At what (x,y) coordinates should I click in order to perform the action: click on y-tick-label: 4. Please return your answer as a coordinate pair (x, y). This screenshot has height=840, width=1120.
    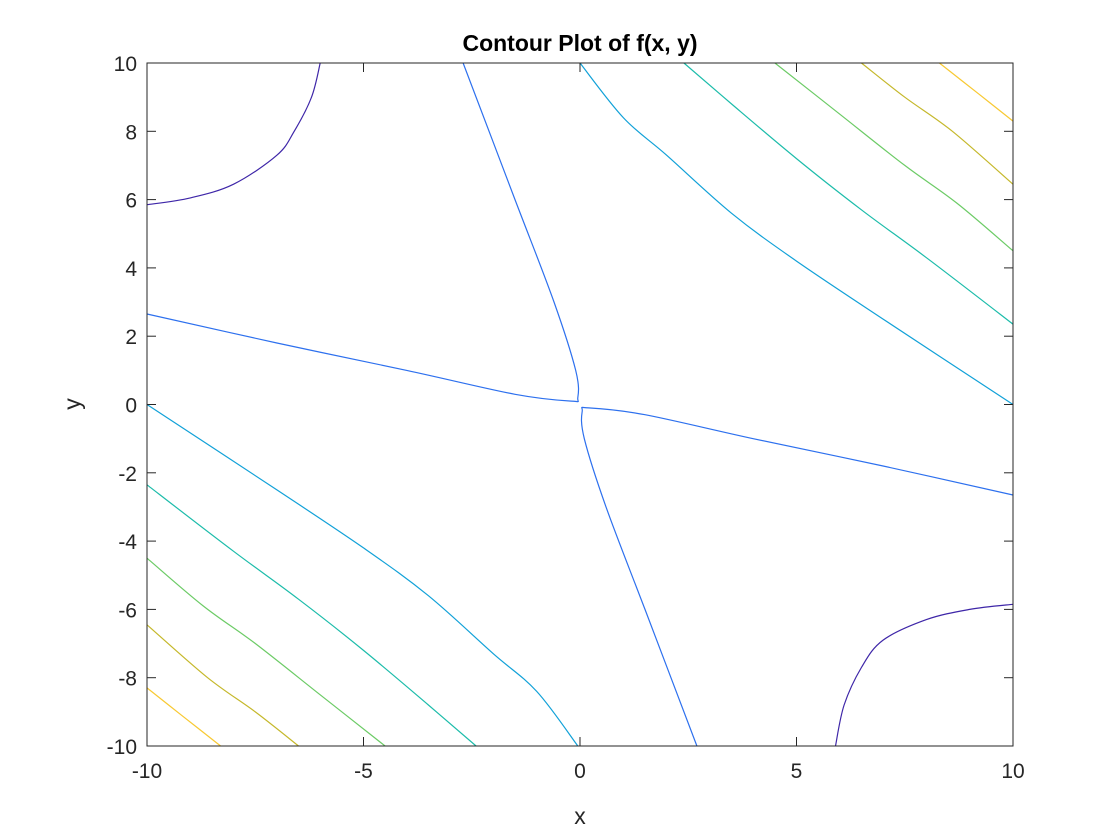
    Looking at the image, I should click on (131, 269).